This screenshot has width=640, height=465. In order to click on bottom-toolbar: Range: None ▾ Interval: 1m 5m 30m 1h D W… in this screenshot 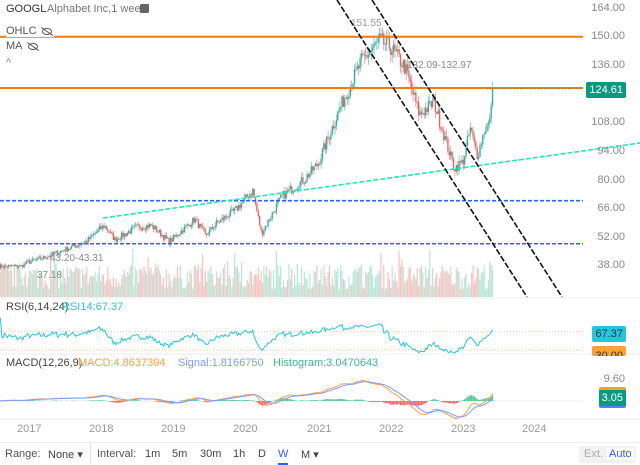, I will do `click(320, 453)`.